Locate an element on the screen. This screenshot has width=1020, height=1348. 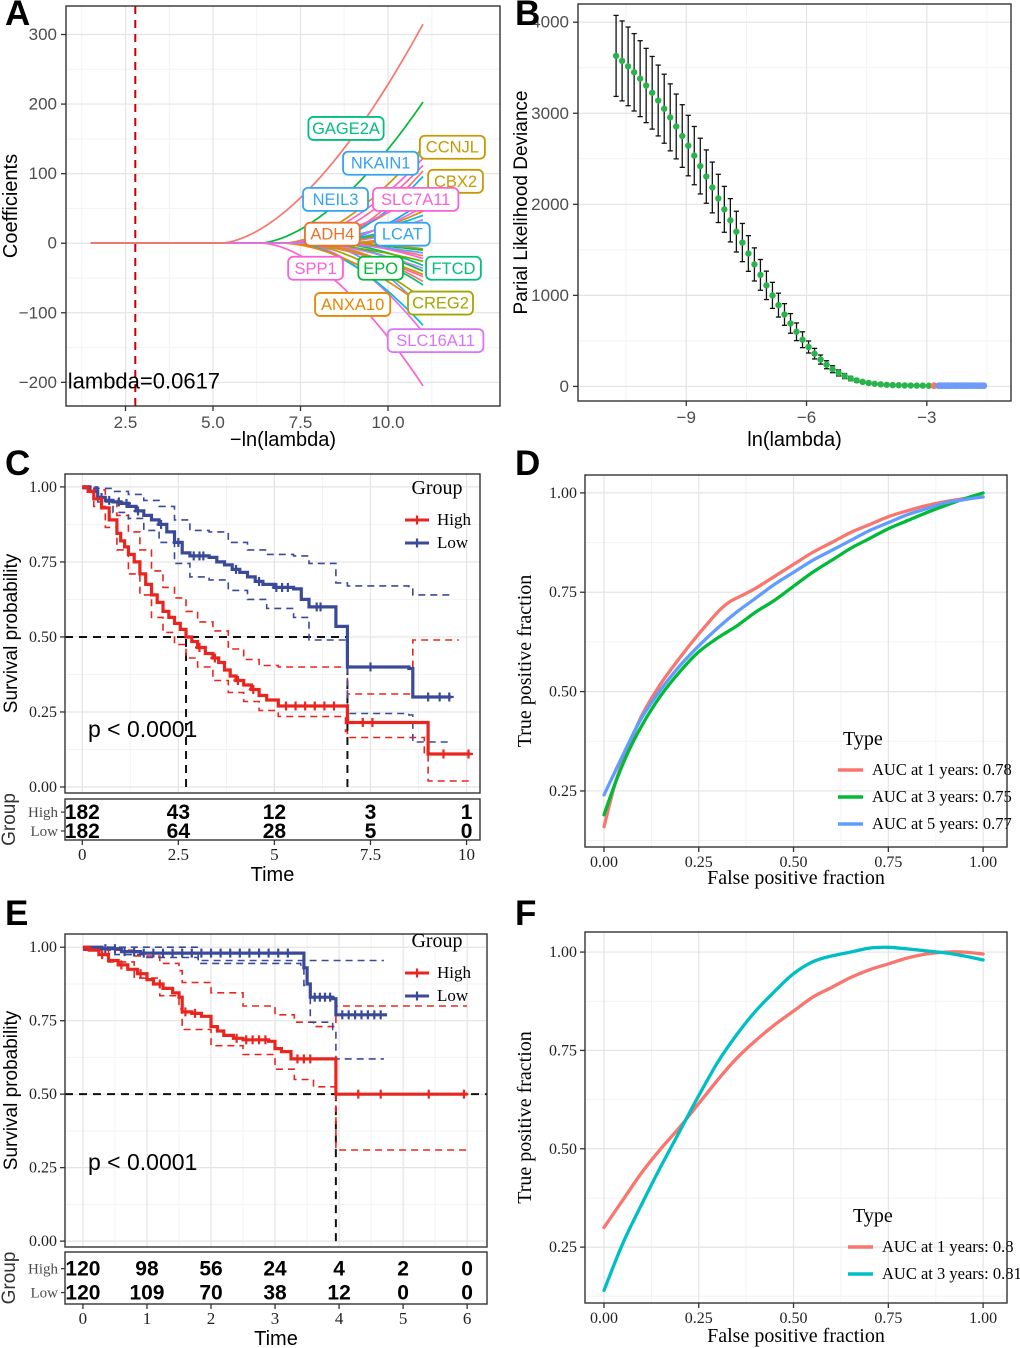
svg-text: 300 is located at coordinates (43, 34).